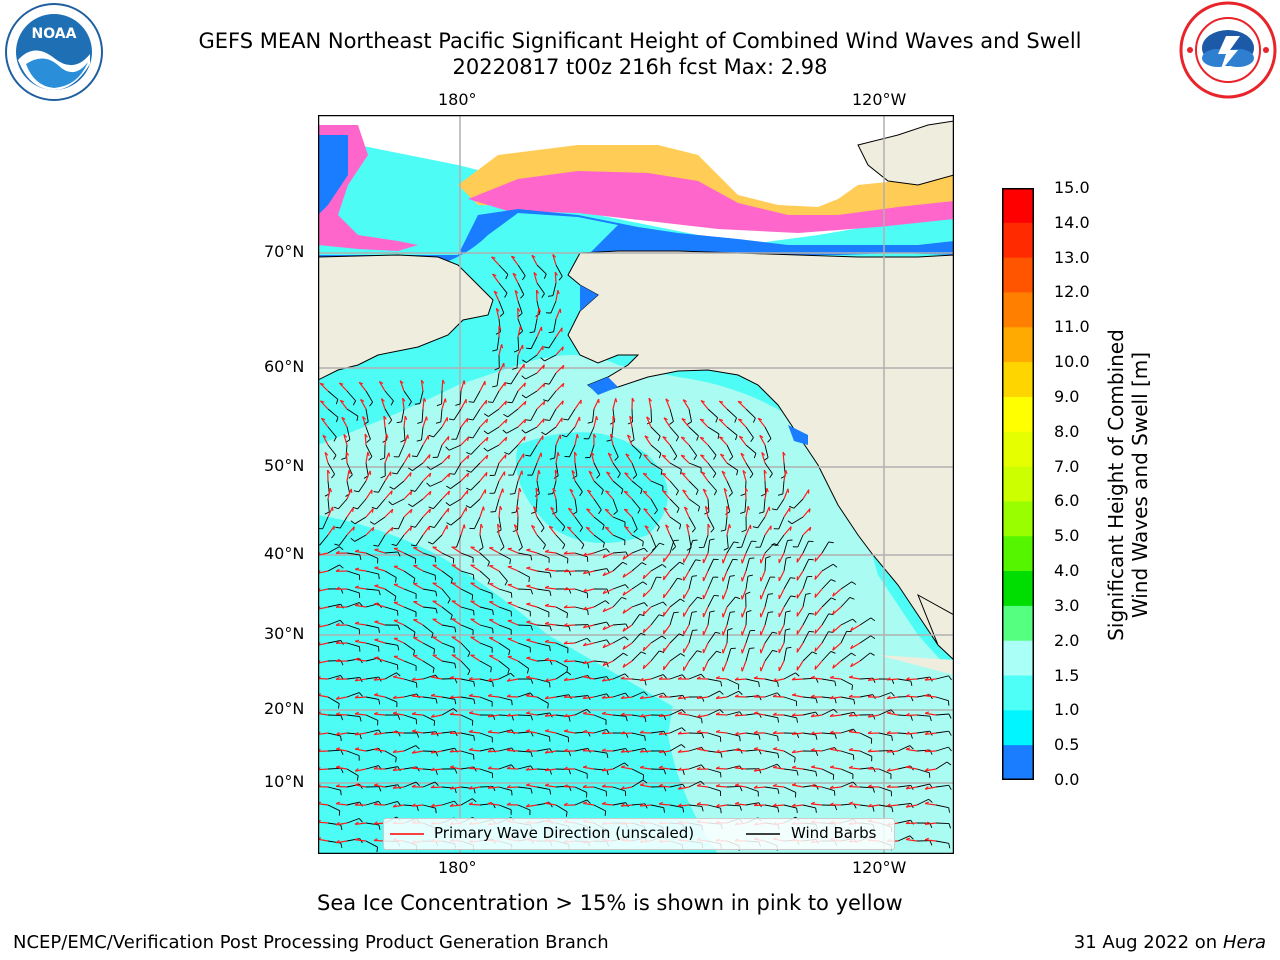 The height and width of the screenshot is (960, 1280). What do you see at coordinates (1018, 519) in the screenshot?
I see `colorbar-segment` at bounding box center [1018, 519].